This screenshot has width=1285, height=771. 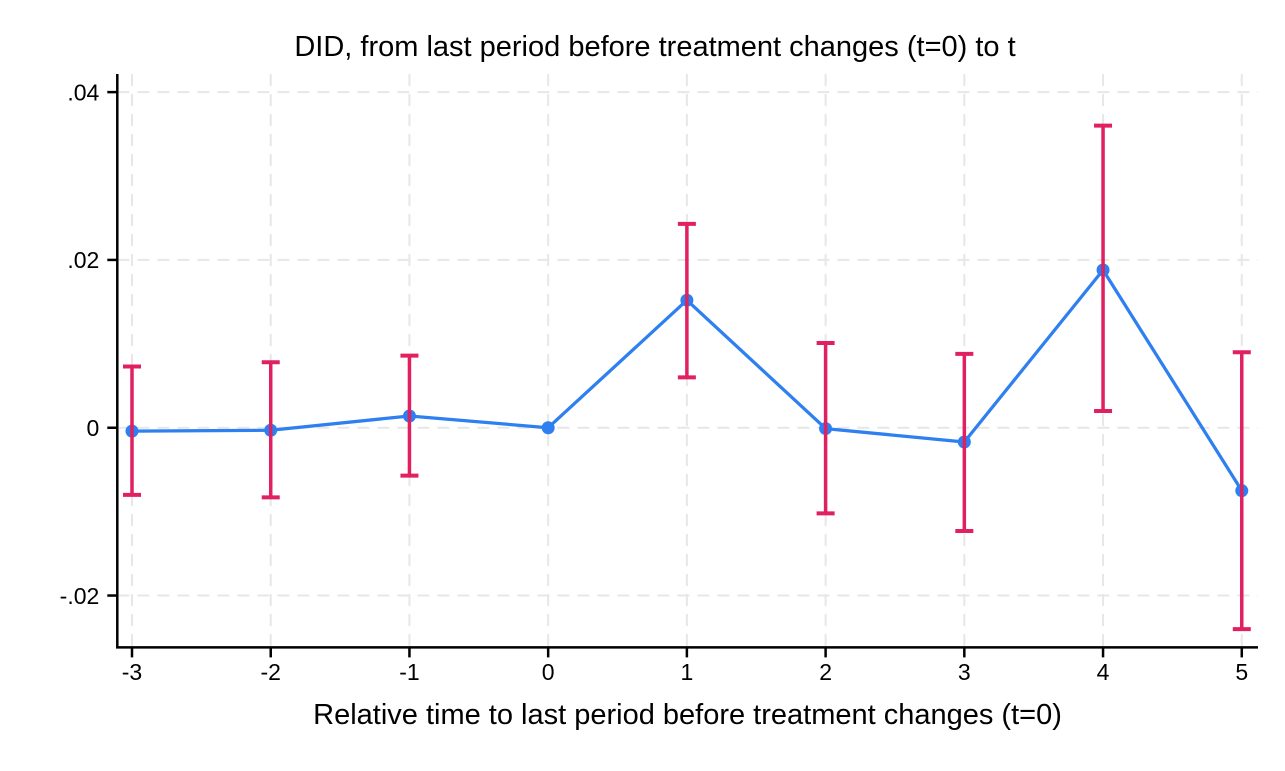 What do you see at coordinates (80, 596) in the screenshot?
I see `y-tick-label: -.02` at bounding box center [80, 596].